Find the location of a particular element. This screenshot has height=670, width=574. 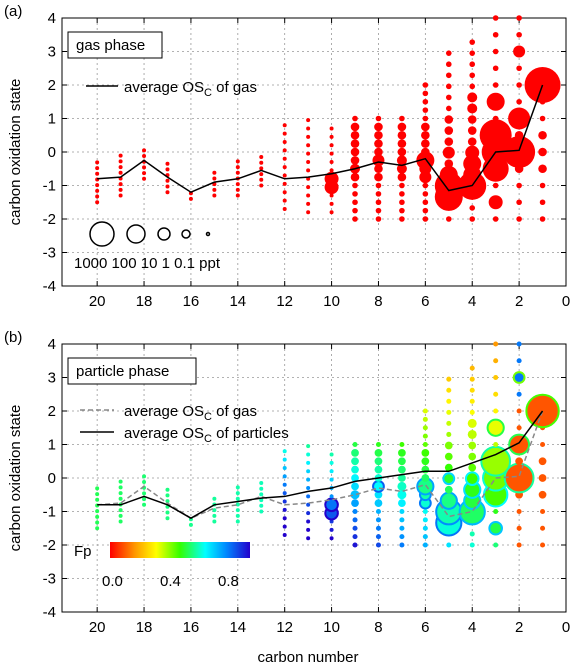

legend-gas-label: average OSC of gas is located at coordinates (190, 413).